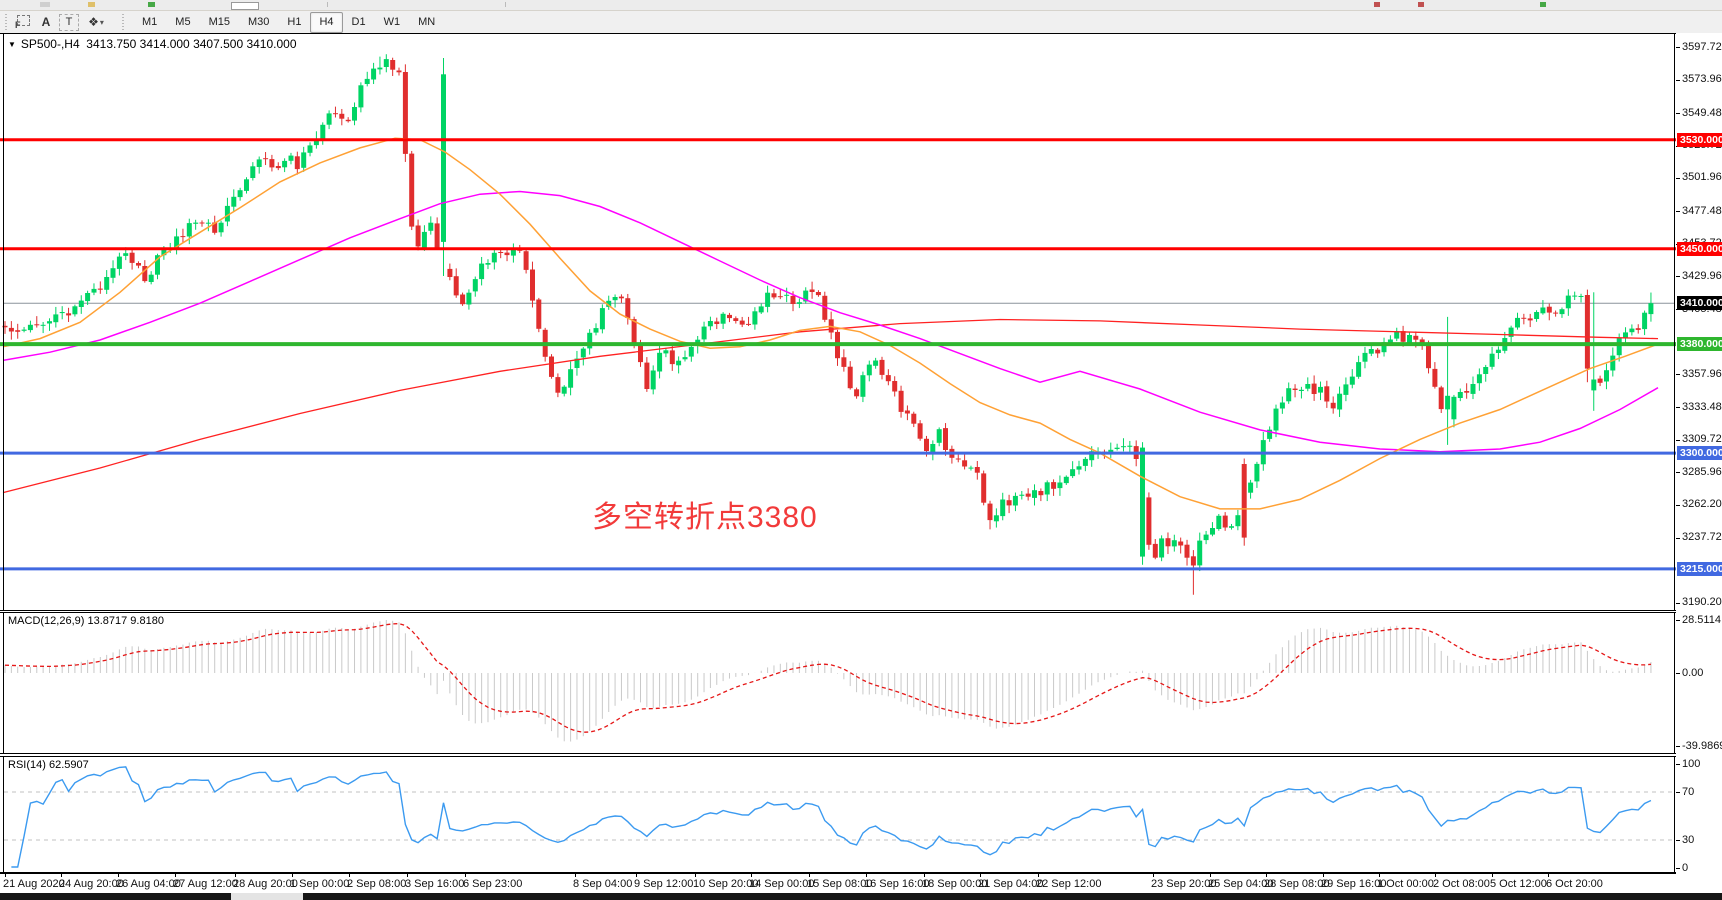  I want to click on y-axis-tick-label: 3573.960, so click(1702, 79).